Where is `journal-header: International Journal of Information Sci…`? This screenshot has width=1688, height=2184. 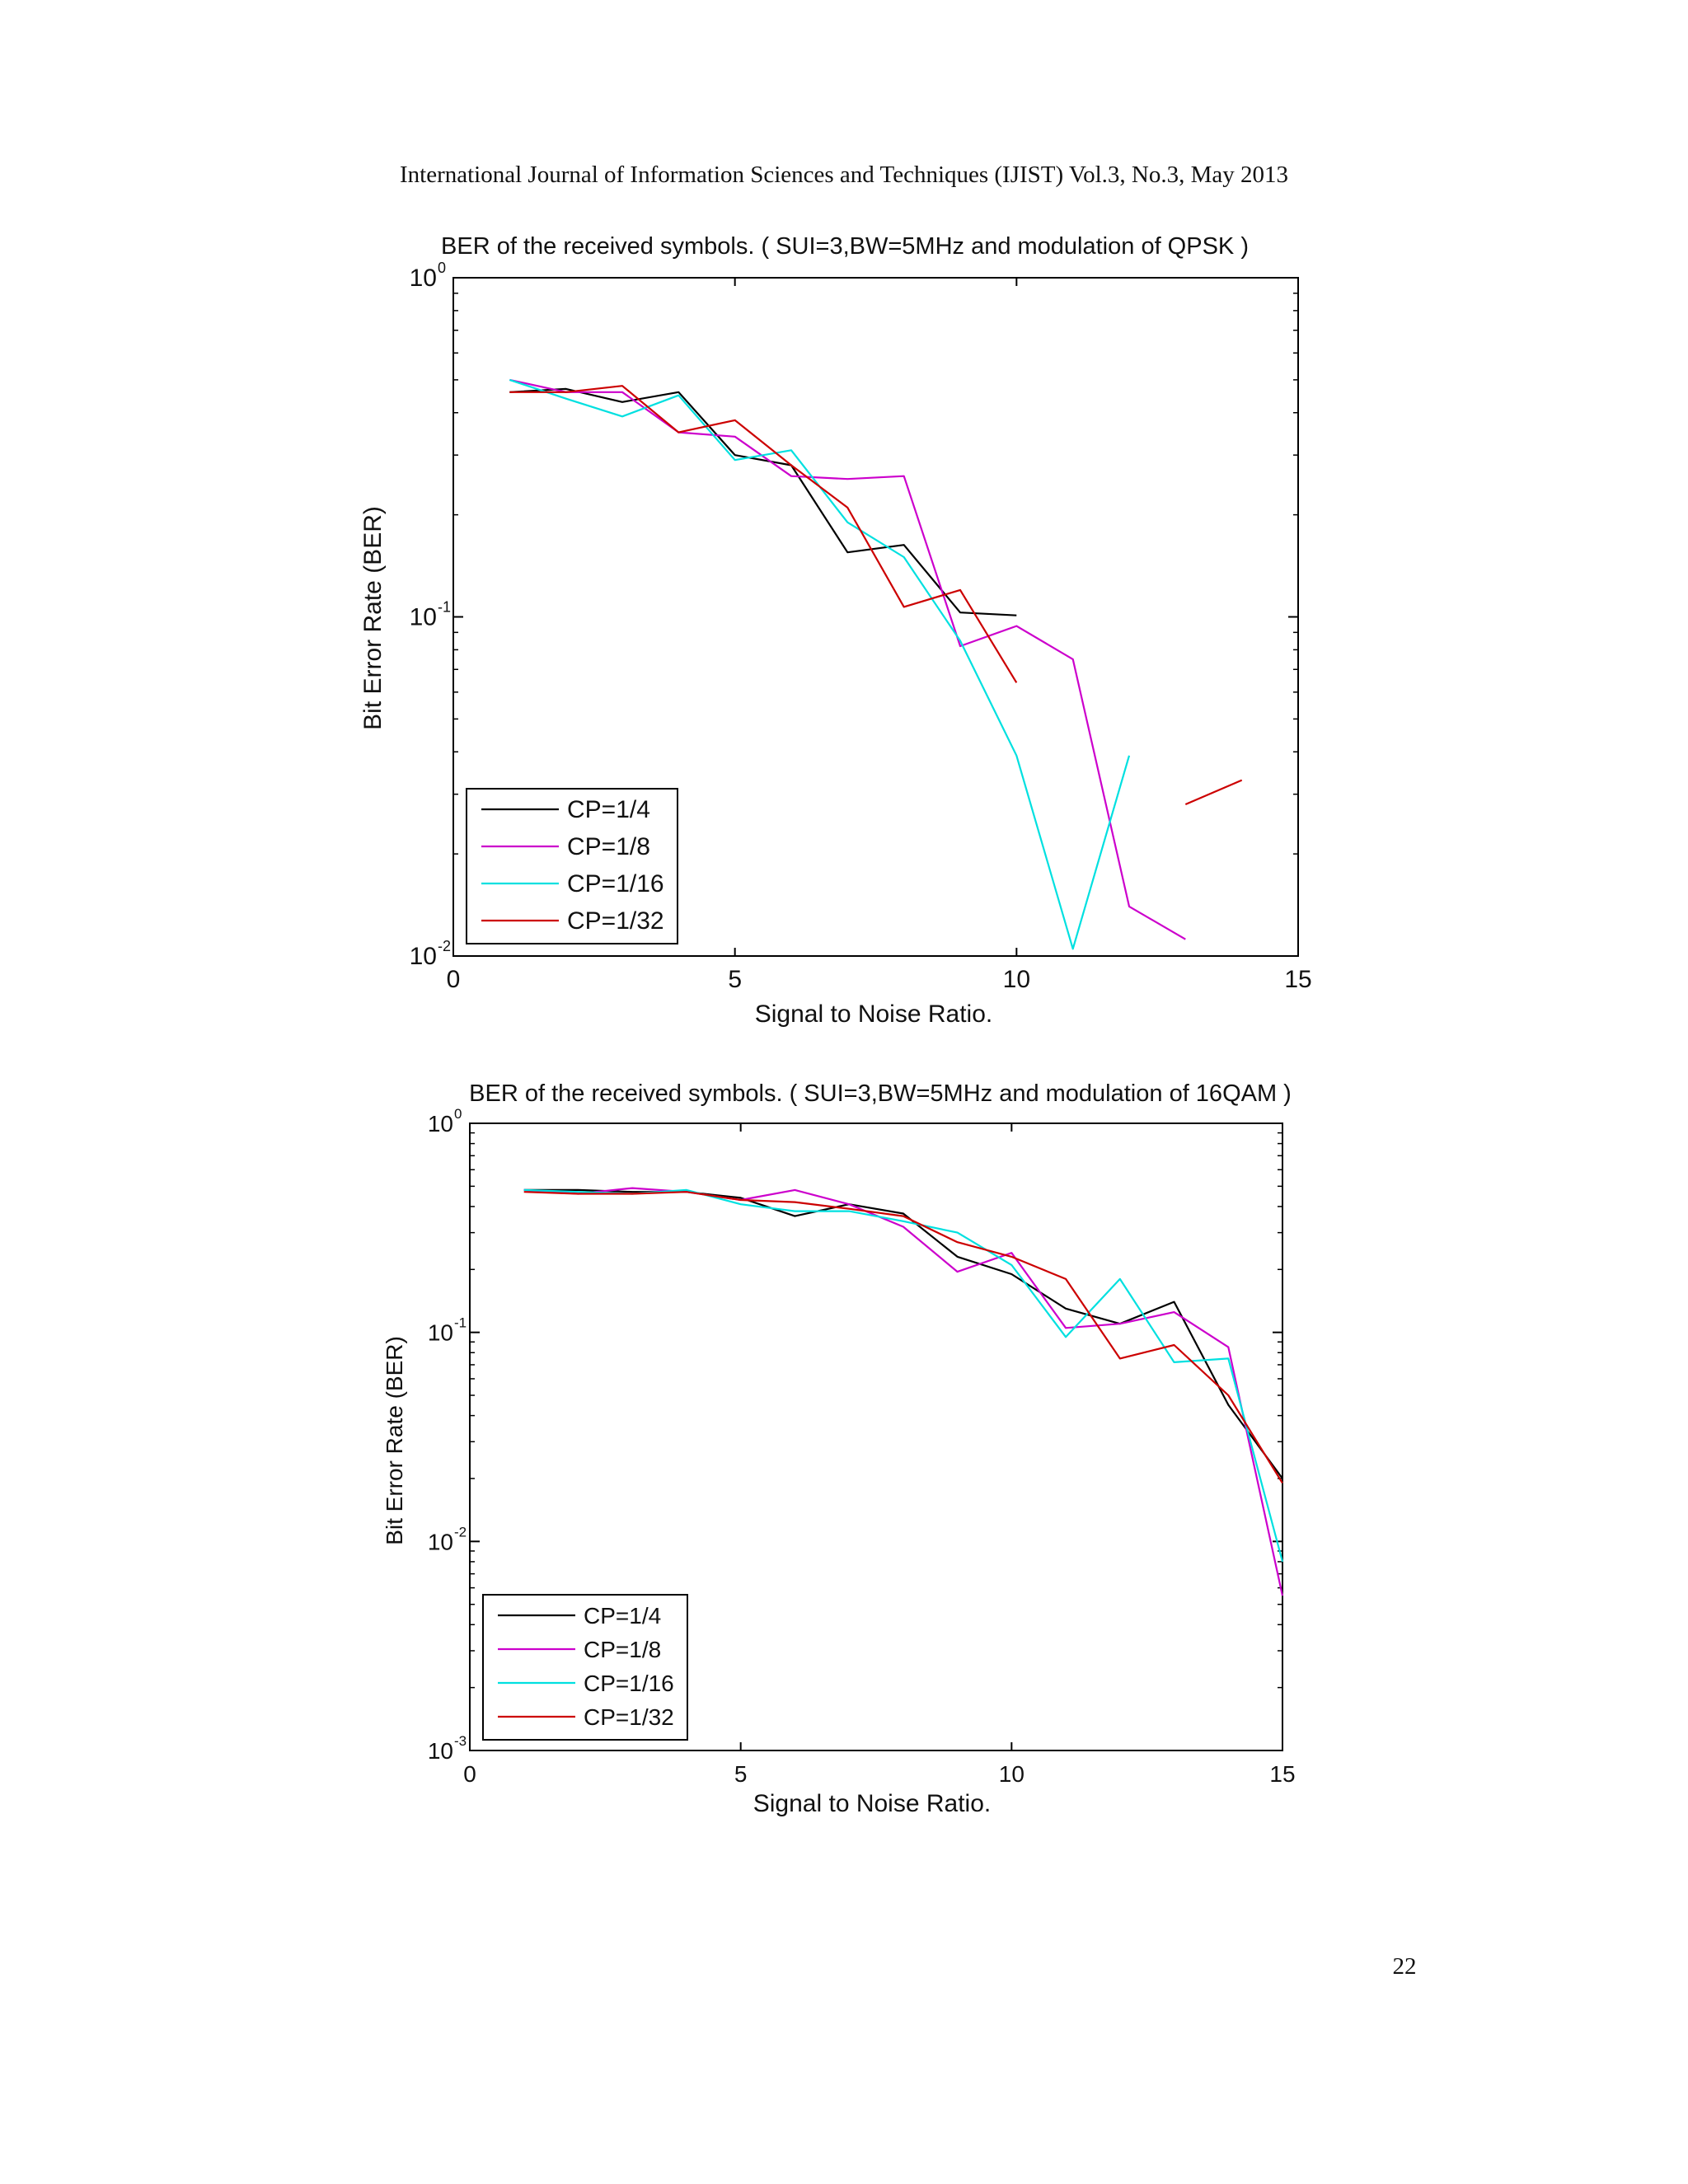 journal-header: International Journal of Information Sci… is located at coordinates (844, 175).